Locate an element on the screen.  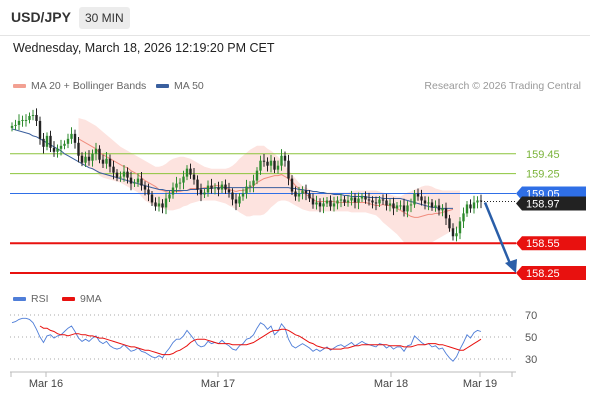
rsi-label: RSI is located at coordinates (40, 299).